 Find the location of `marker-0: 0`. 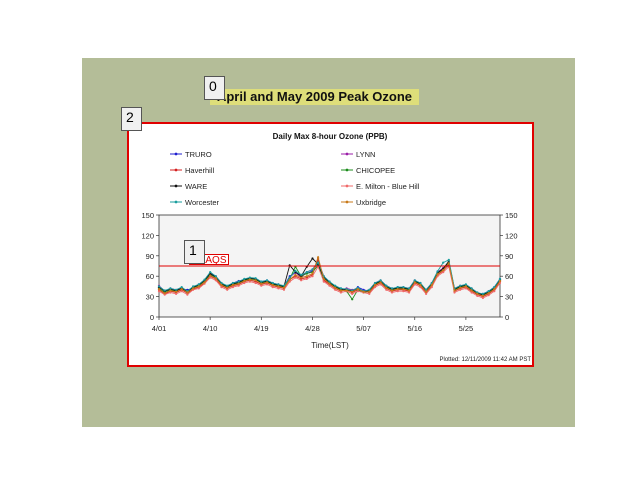

marker-0: 0 is located at coordinates (214, 88).